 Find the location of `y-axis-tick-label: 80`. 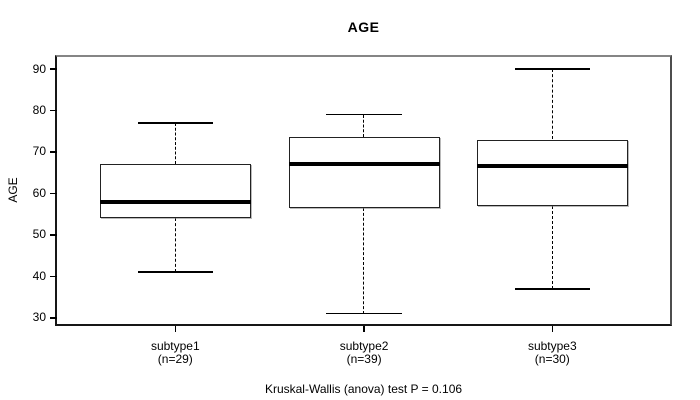

y-axis-tick-label: 80 is located at coordinates (39, 109).